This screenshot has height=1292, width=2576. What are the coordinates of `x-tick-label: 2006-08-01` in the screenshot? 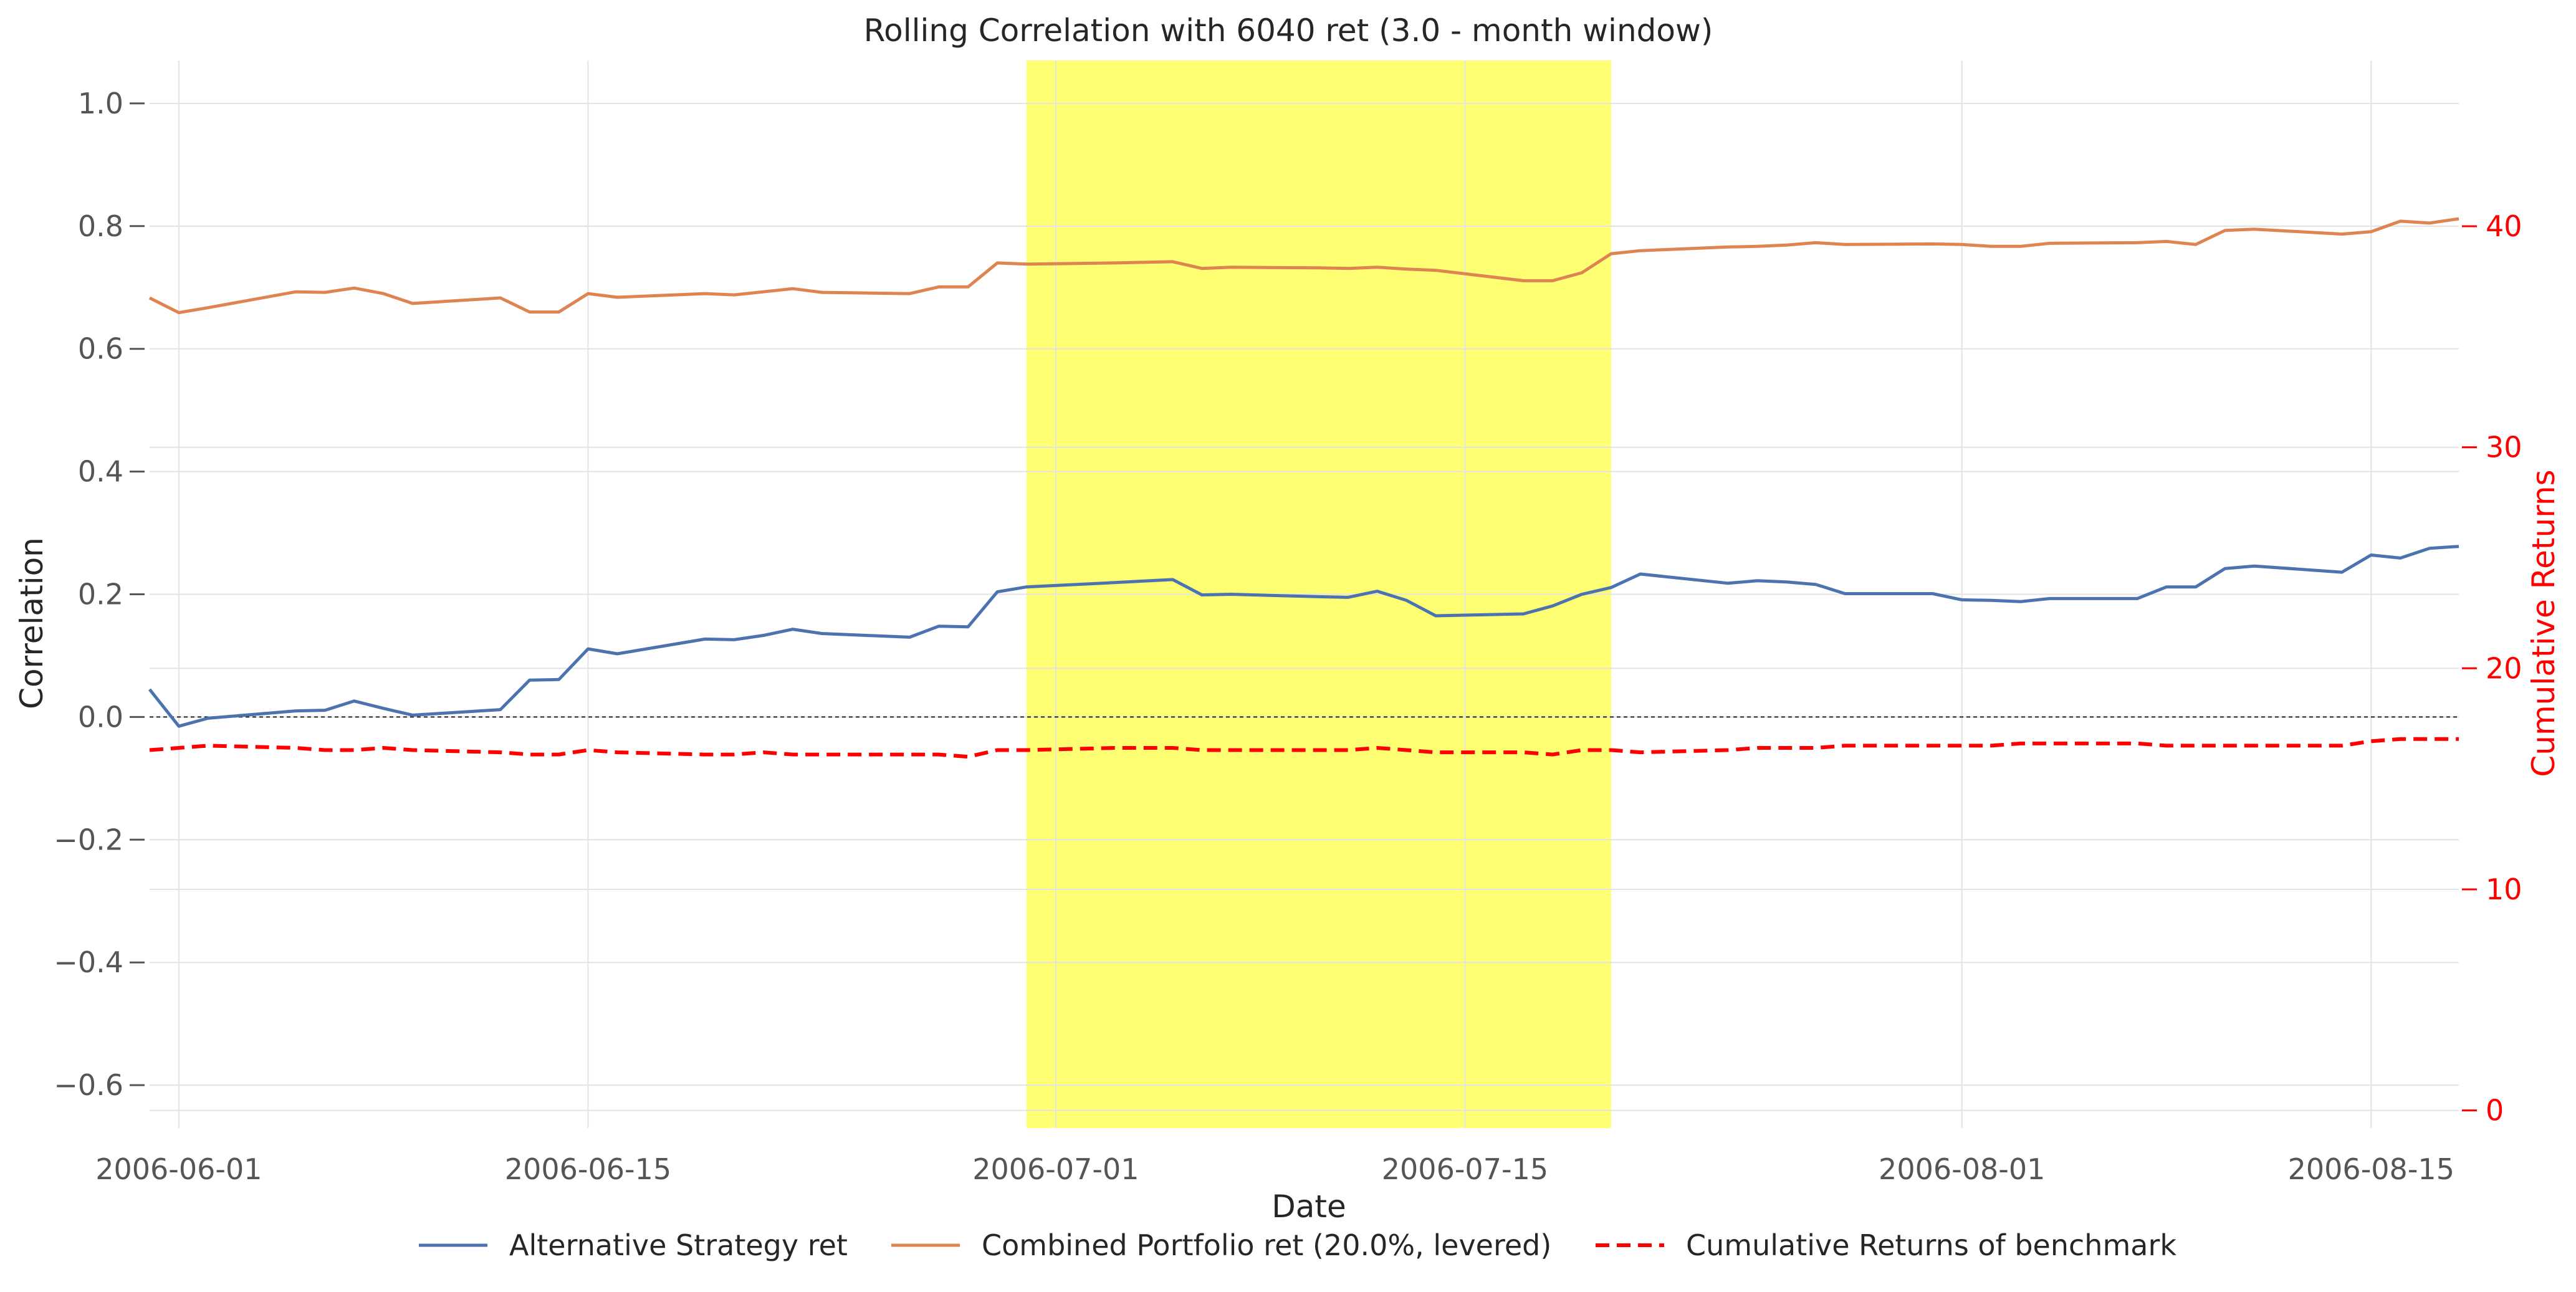 It's located at (1962, 1169).